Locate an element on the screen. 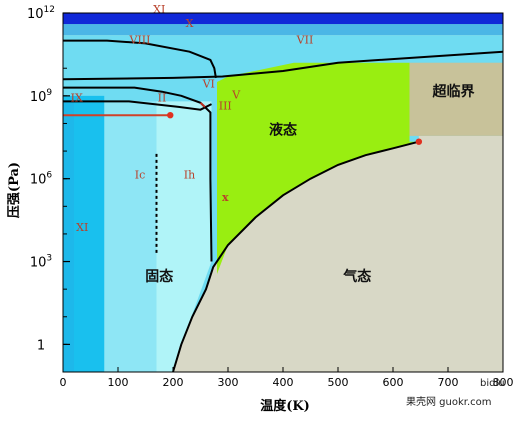 This screenshot has height=423, width=522. credit-left: bidlu is located at coordinates (492, 383).